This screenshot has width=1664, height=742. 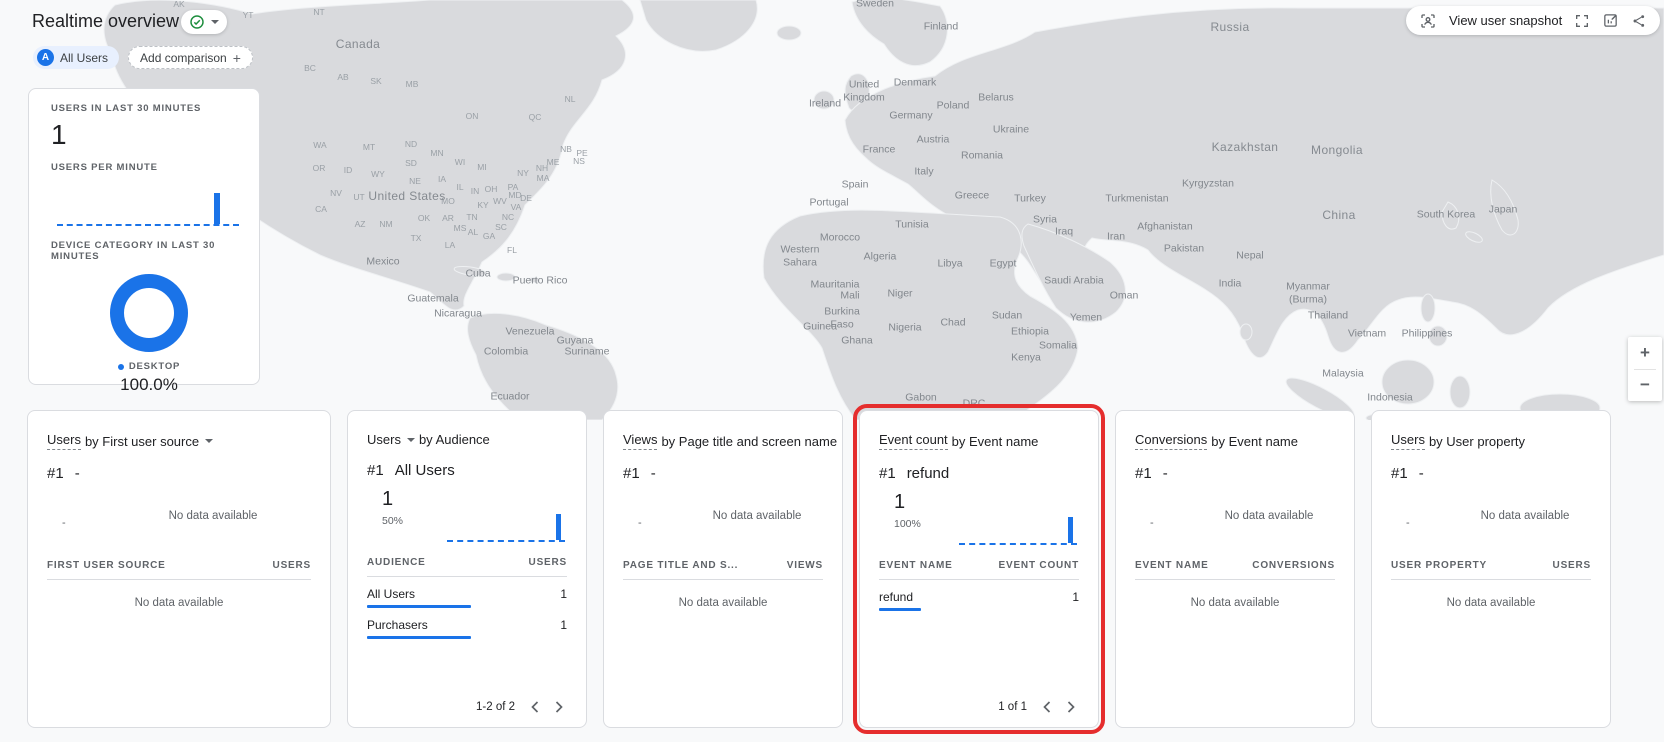 What do you see at coordinates (391, 594) in the screenshot?
I see `row-dimension-value: All Users` at bounding box center [391, 594].